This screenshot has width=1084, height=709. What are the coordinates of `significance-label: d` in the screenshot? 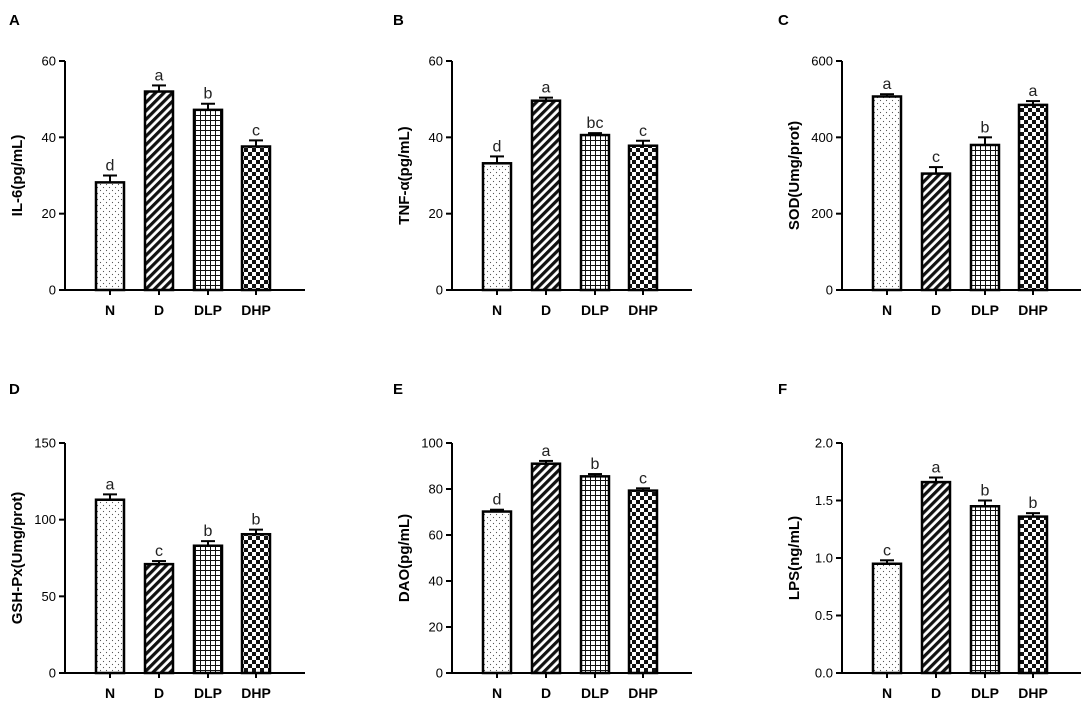 It's located at (497, 500).